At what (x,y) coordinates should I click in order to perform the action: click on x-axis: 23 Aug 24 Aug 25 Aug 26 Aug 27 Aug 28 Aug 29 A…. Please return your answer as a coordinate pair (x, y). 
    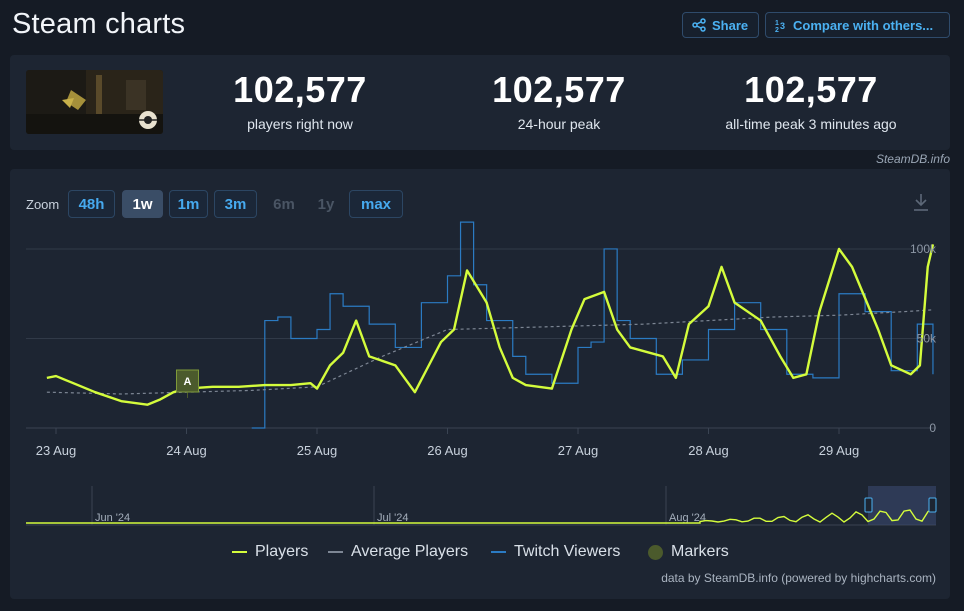
    Looking at the image, I should click on (448, 443).